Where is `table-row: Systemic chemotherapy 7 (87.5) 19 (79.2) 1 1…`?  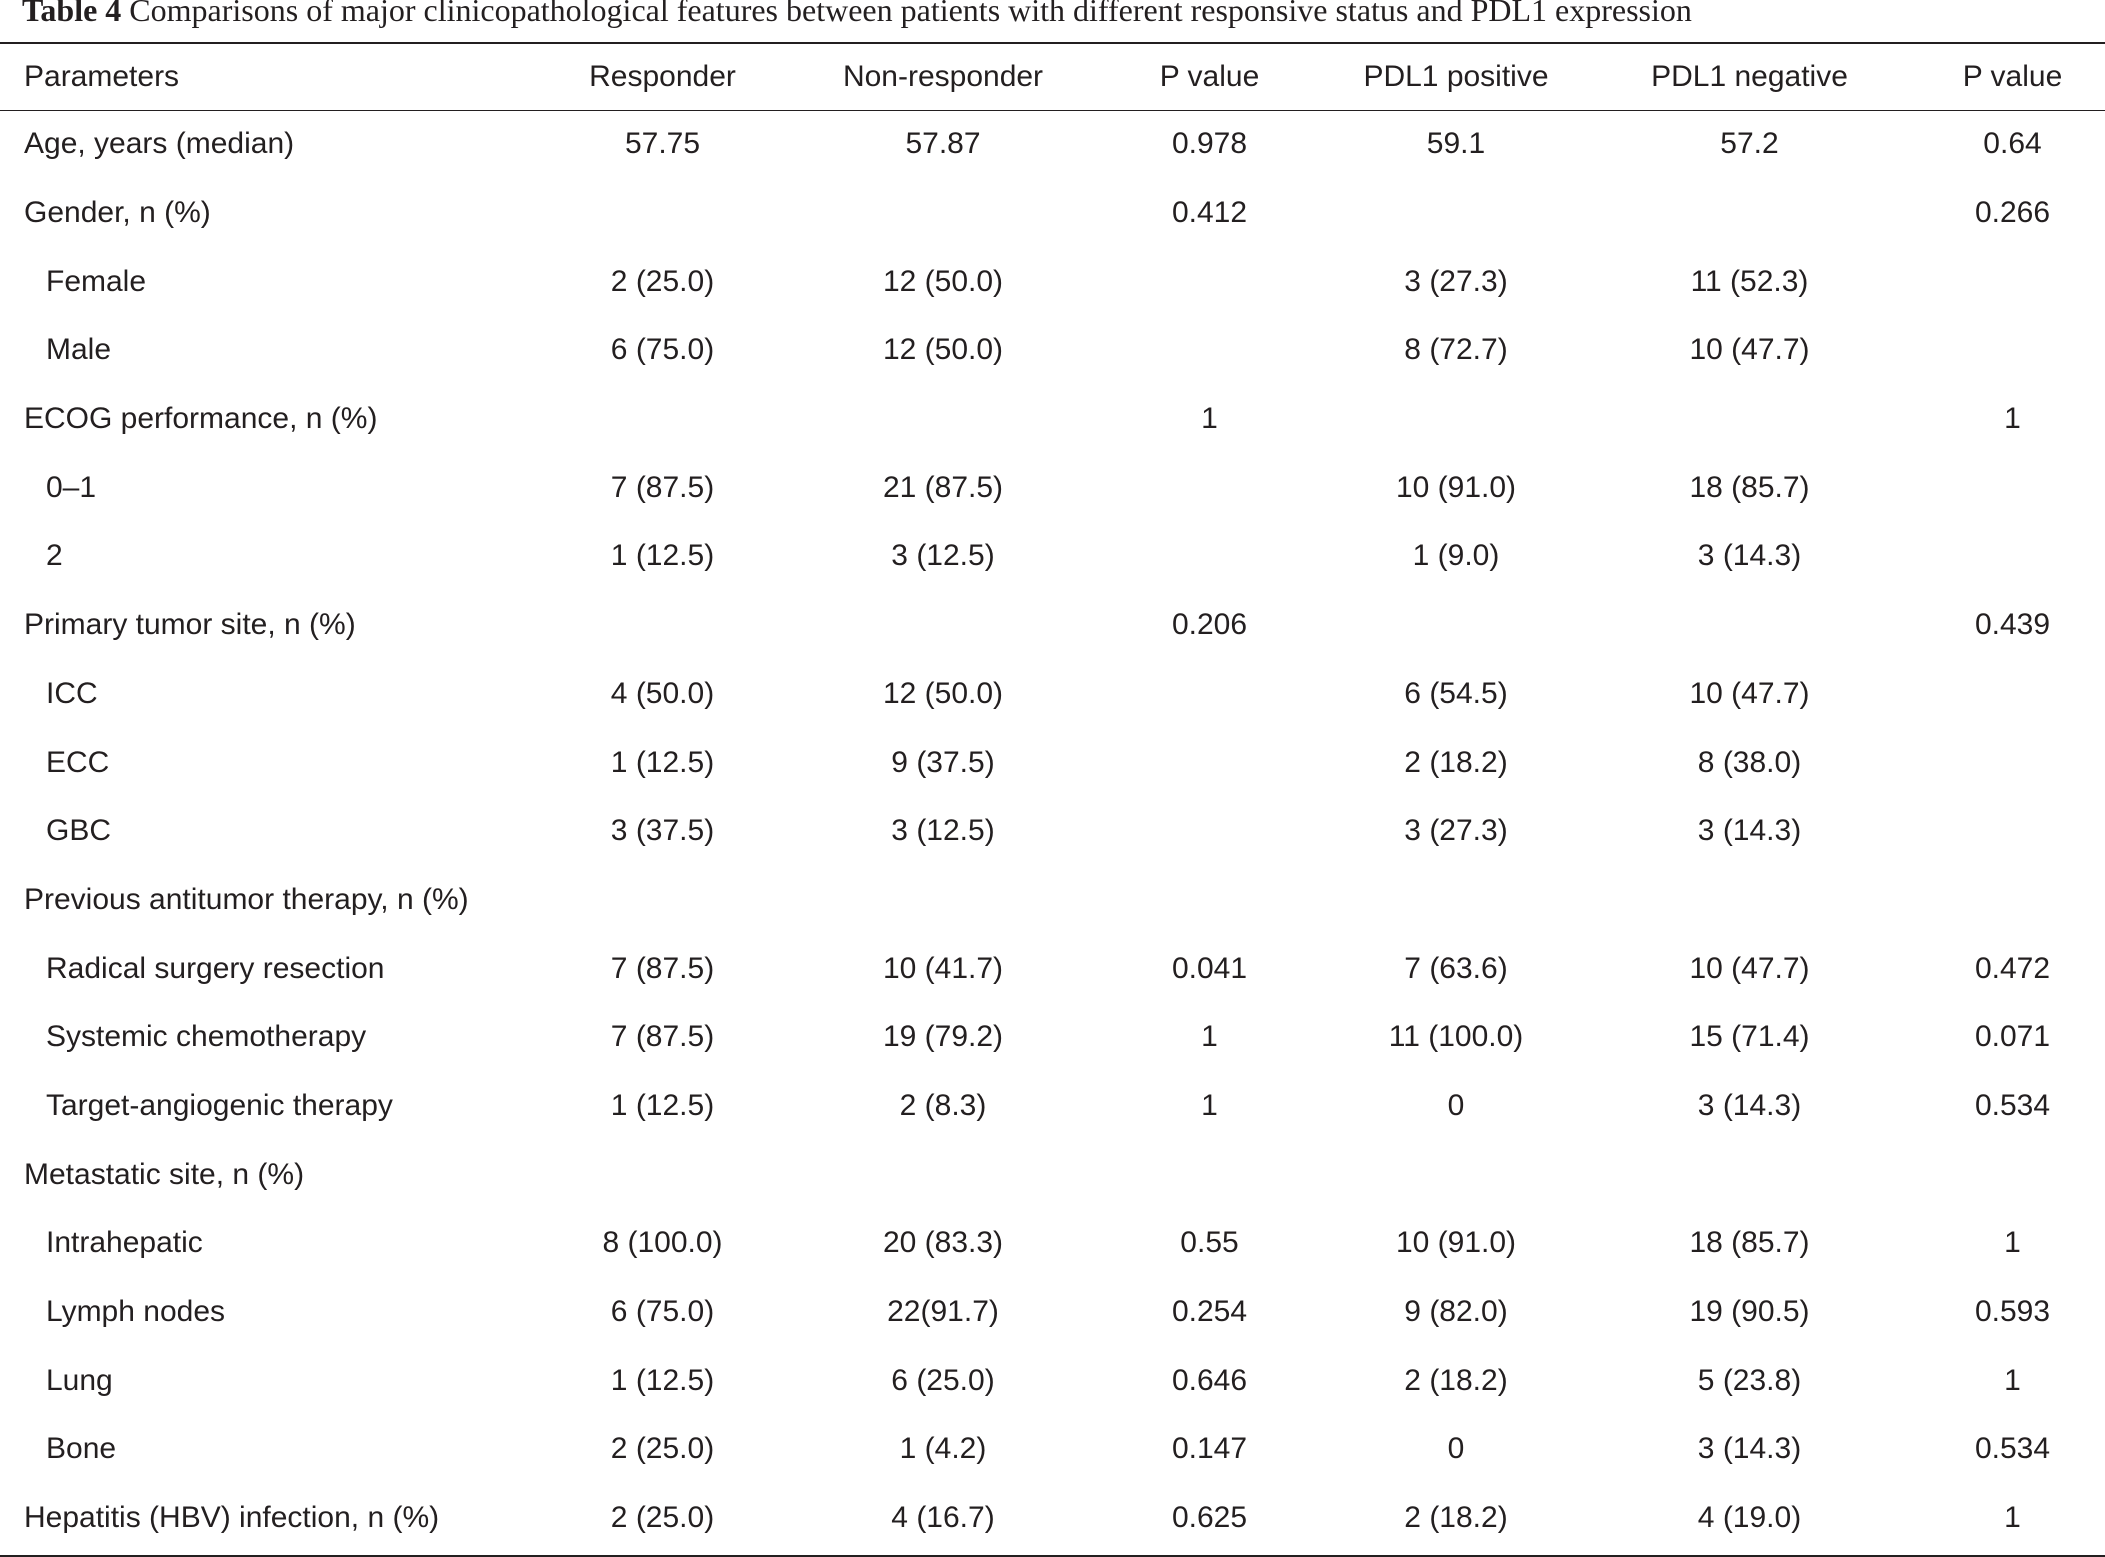
table-row: Systemic chemotherapy 7 (87.5) 19 (79.2) 1 1… is located at coordinates (1052, 1037).